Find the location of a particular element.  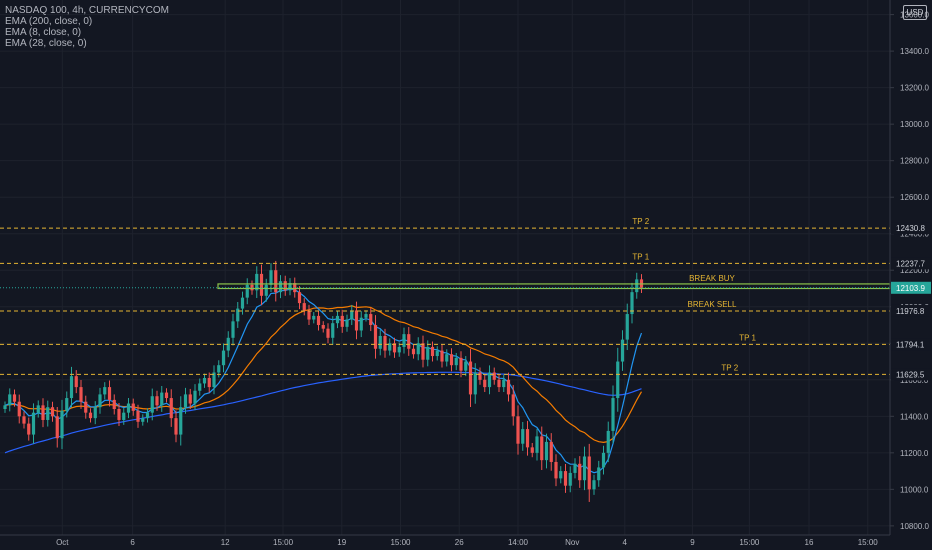

price-tick-label: 10800.0 is located at coordinates (914, 526).